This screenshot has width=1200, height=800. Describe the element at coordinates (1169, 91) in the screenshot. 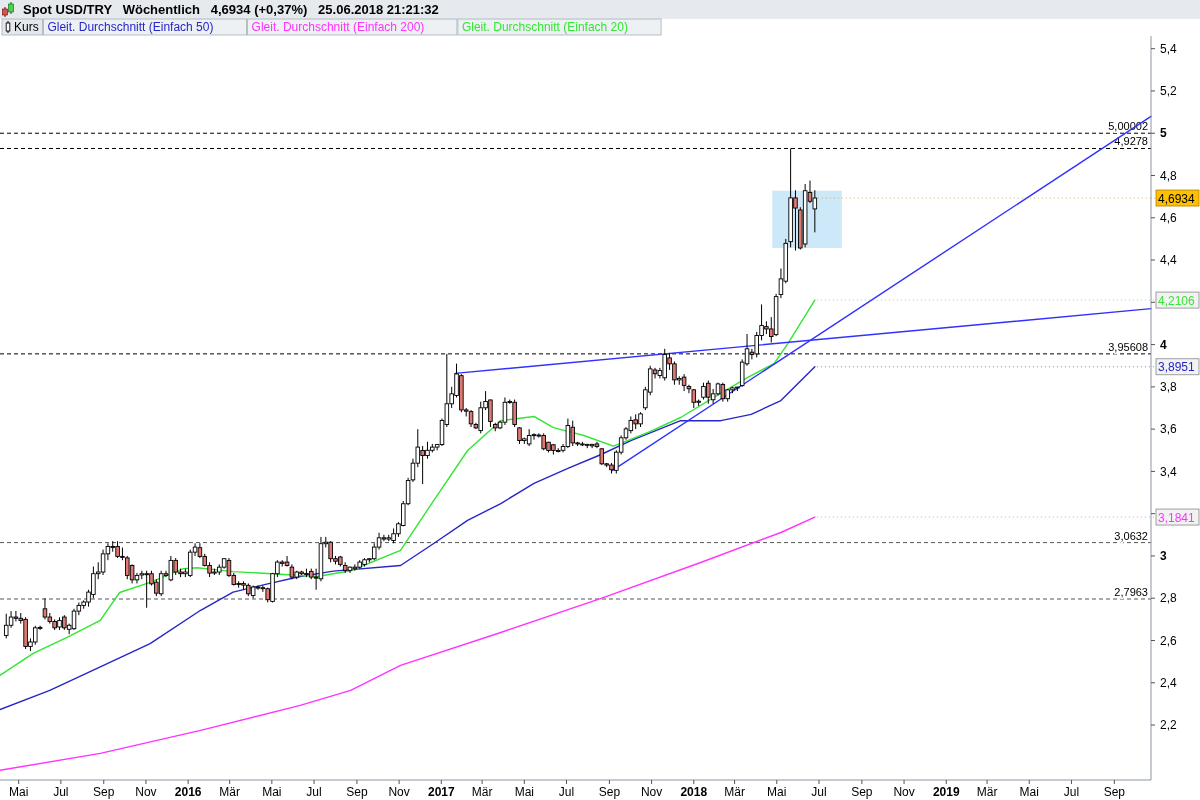

I see `y-tick-label: 5,2` at that location.